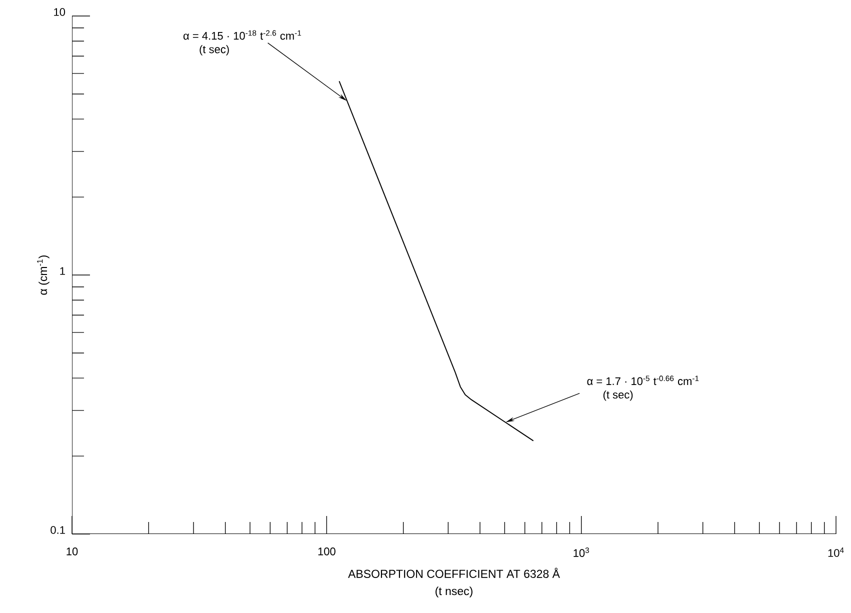 The width and height of the screenshot is (851, 613). What do you see at coordinates (243, 35) in the screenshot?
I see `annotation: α = 4.15 · 10$^{-18}$ t$^{-2.6}$ cm$^{-1}$` at bounding box center [243, 35].